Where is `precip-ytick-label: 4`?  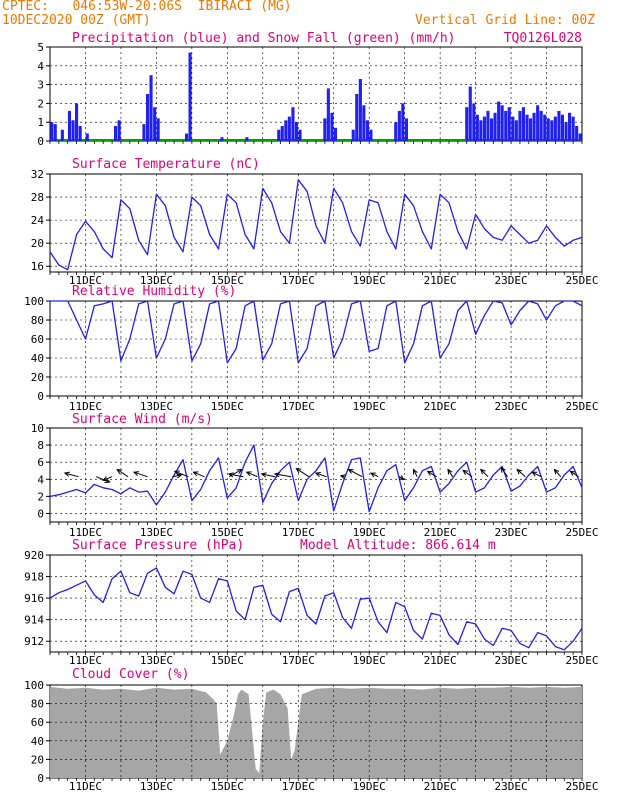
precip-ytick-label: 4 is located at coordinates (40, 66).